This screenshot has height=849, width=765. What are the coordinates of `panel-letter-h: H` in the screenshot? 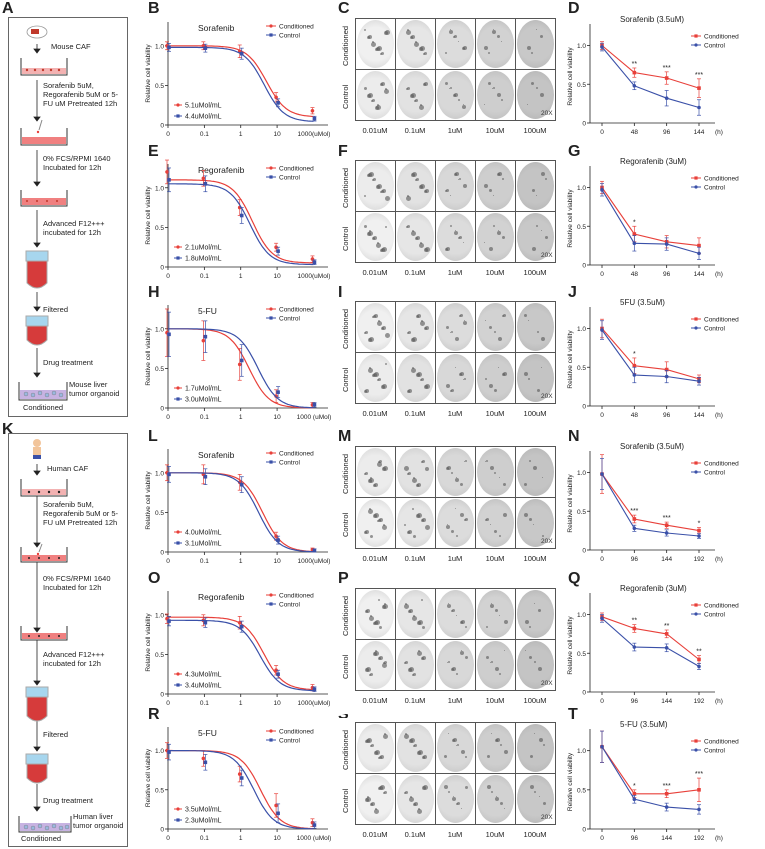 It's located at (154, 292).